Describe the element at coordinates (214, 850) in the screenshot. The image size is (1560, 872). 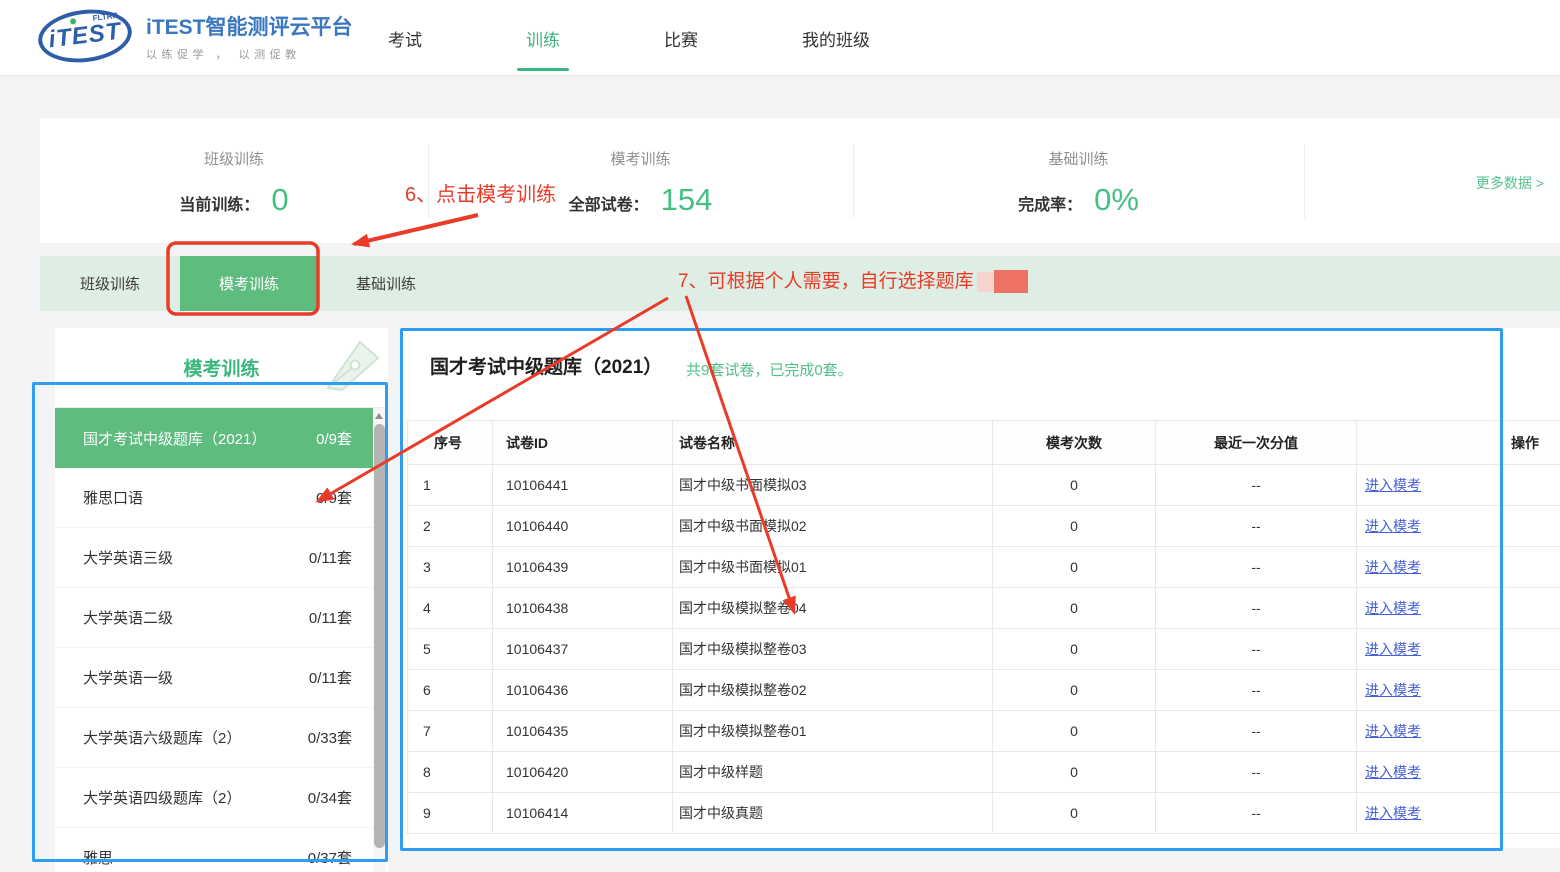
I see `sidebar-item-ielts: 雅思 0/37套` at that location.